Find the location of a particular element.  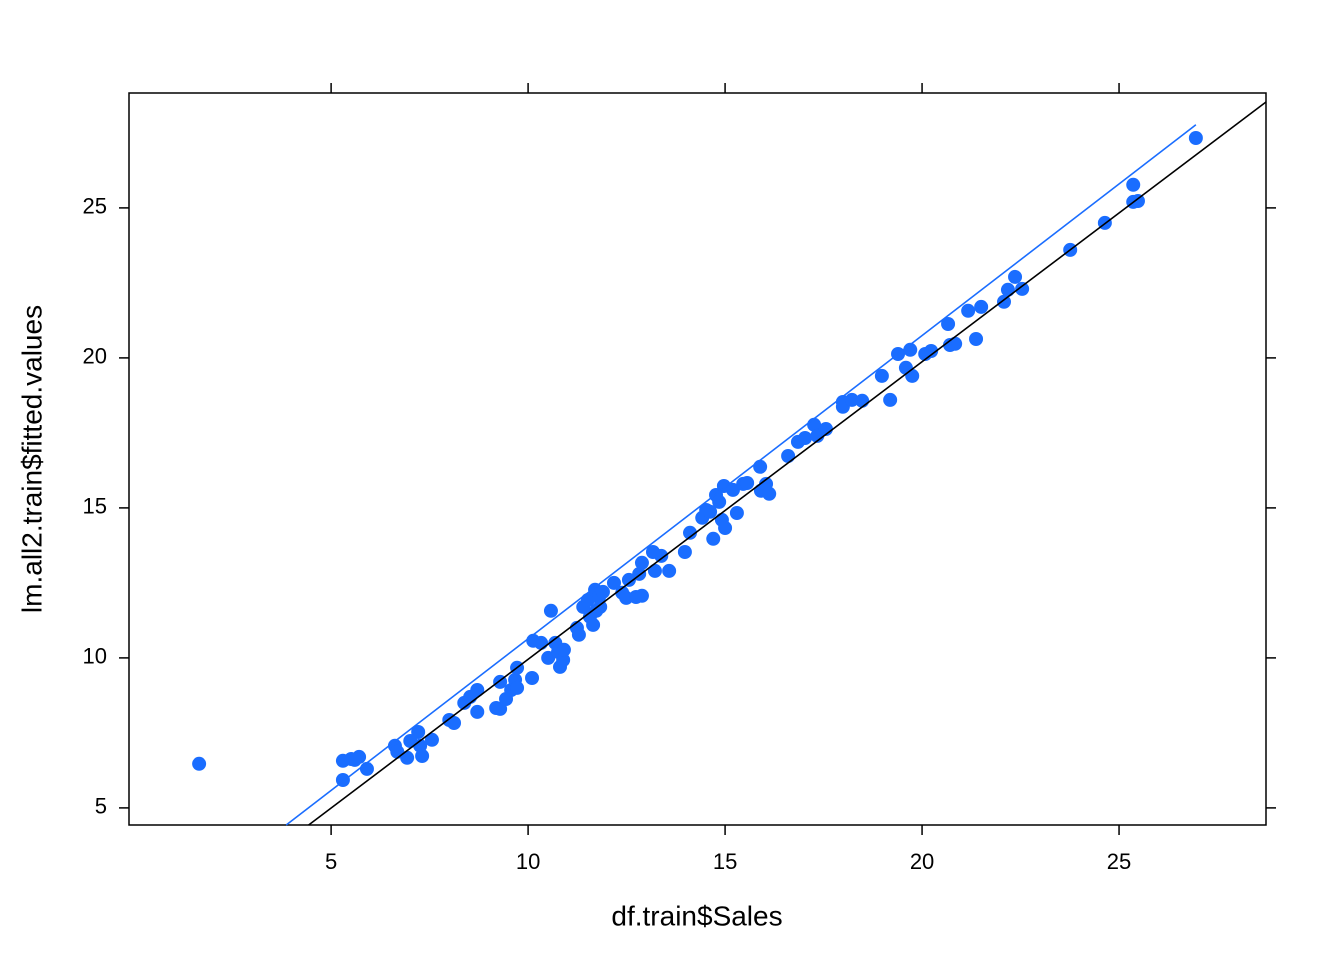

x-axis-label: df.train$Sales is located at coordinates (696, 915).